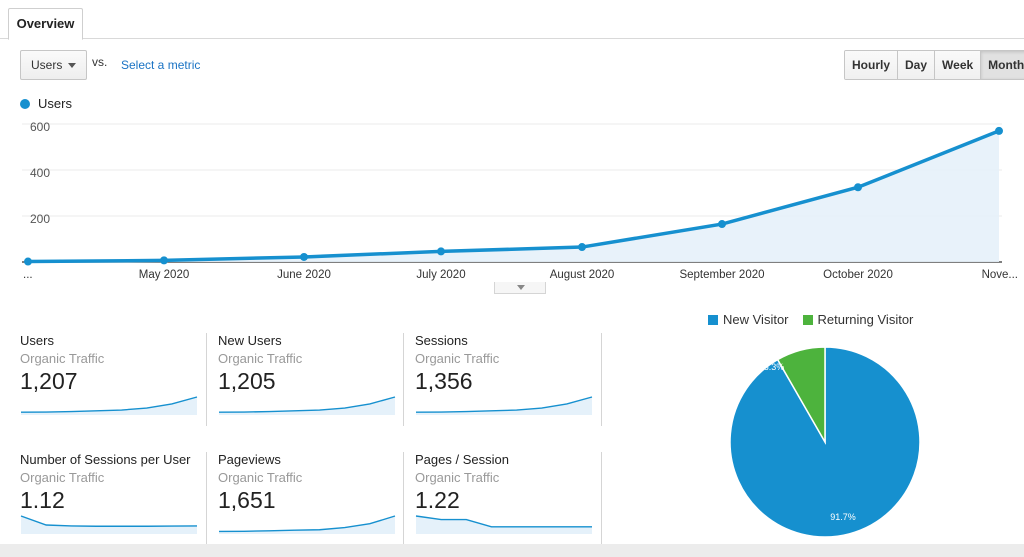 The image size is (1024, 557). What do you see at coordinates (512, 20) in the screenshot?
I see `tab-bar: Overview` at bounding box center [512, 20].